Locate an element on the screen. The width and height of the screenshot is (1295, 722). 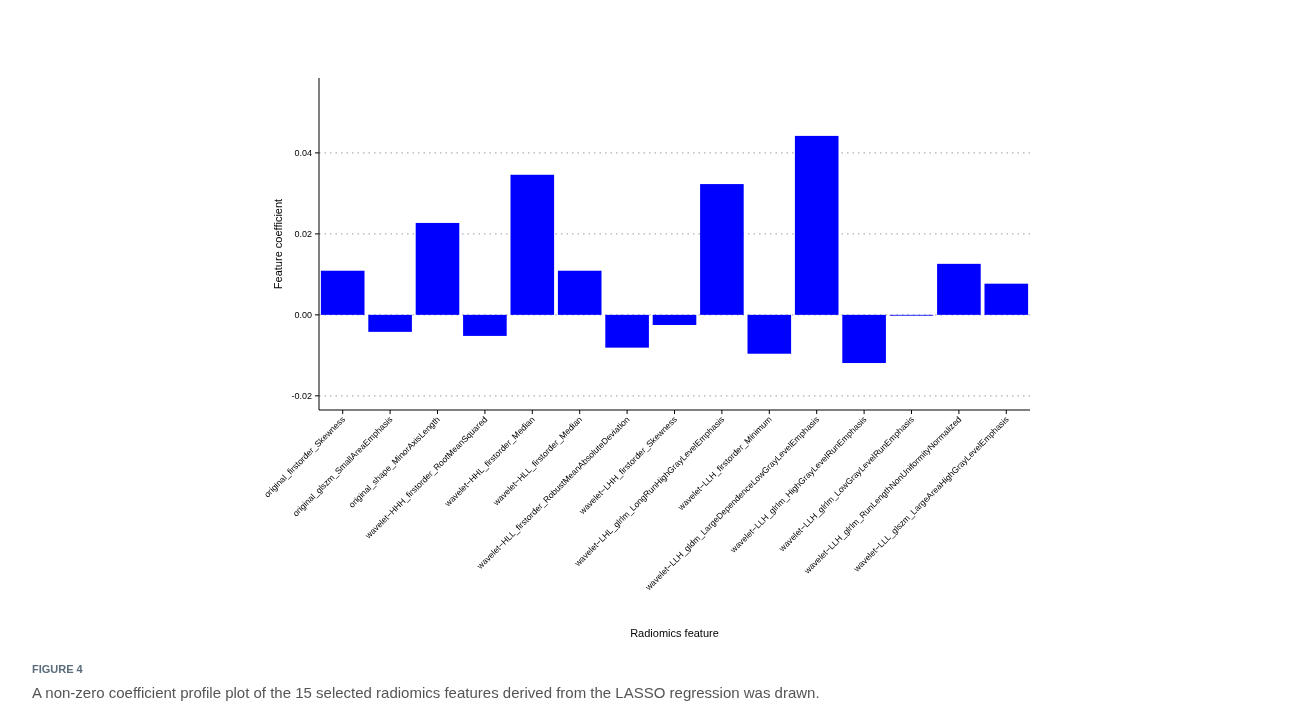
caption: FIGURE 4 is located at coordinates (58, 669).